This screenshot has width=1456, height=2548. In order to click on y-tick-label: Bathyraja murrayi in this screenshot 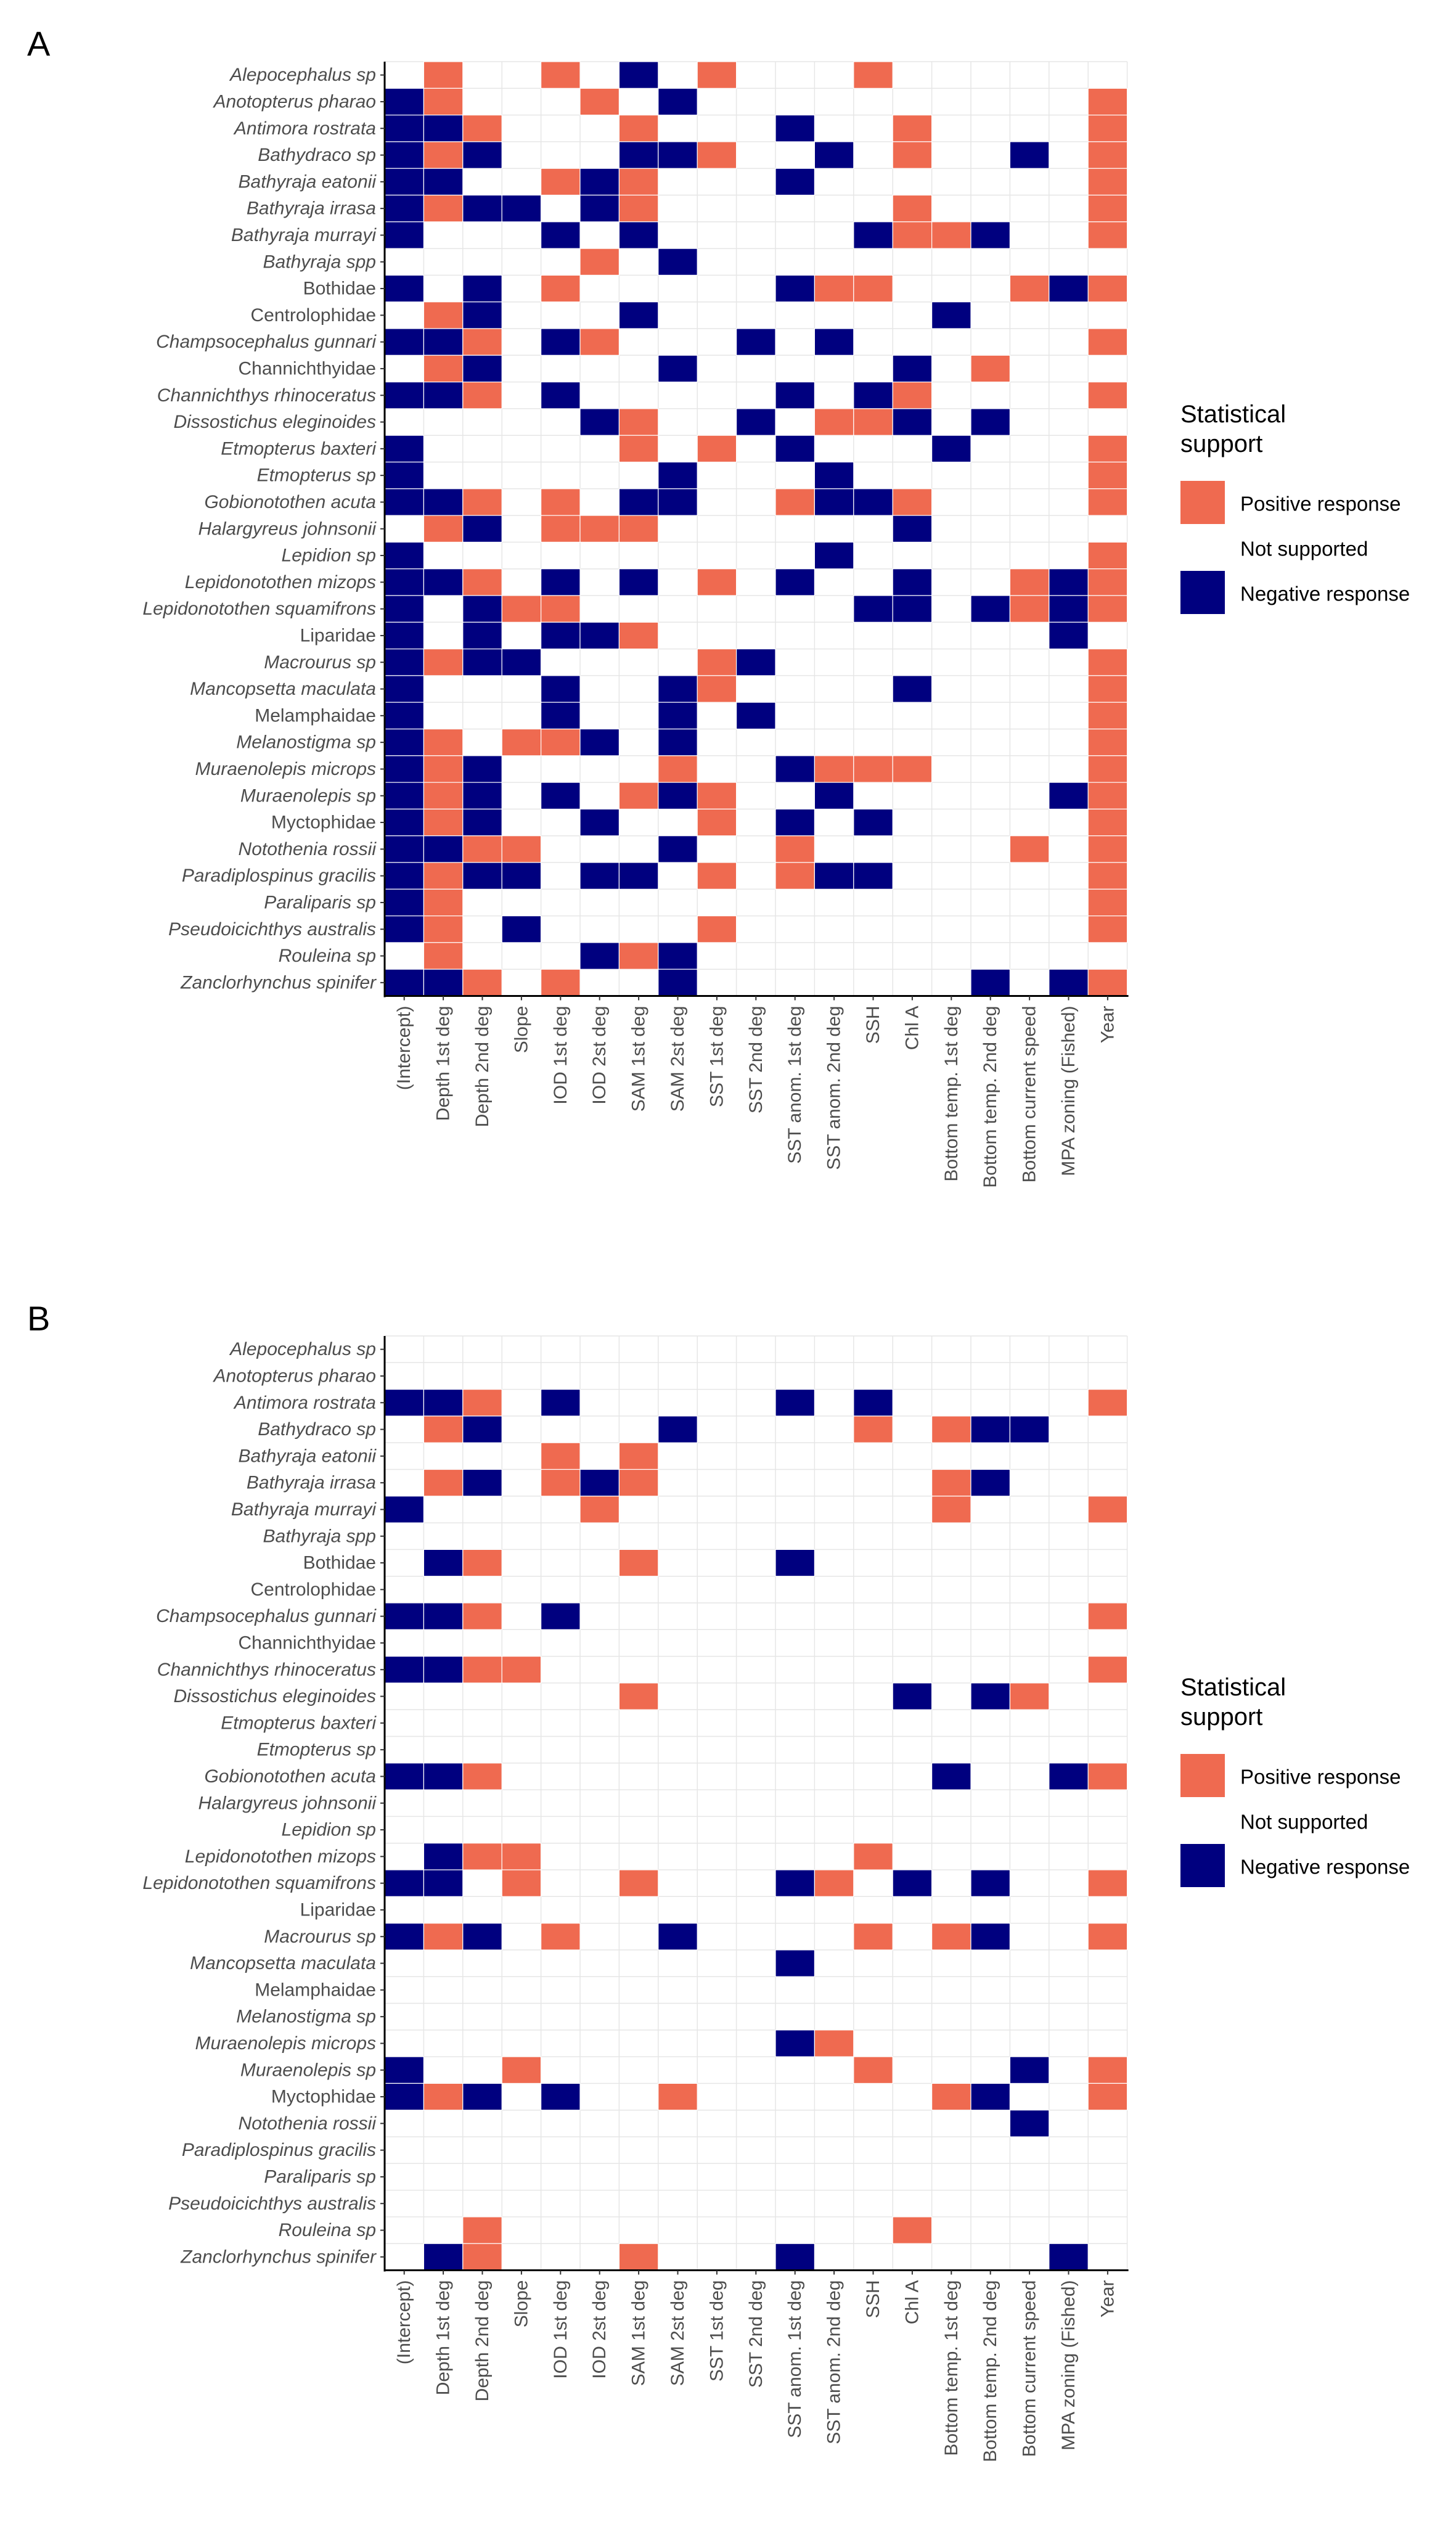, I will do `click(304, 1509)`.